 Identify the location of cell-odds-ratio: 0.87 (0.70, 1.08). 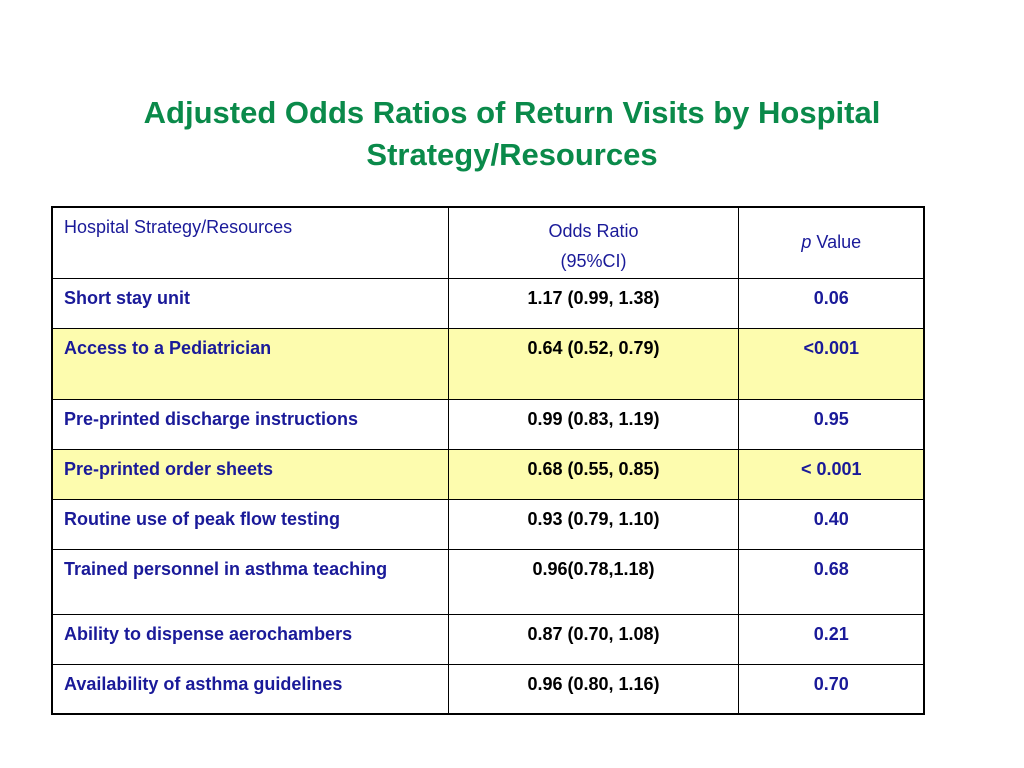
(593, 639).